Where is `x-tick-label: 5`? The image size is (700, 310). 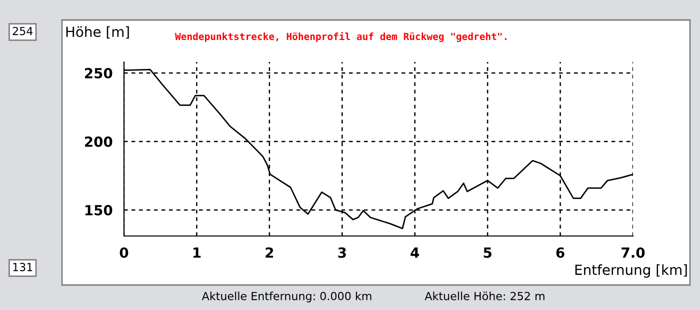
x-tick-label: 5 is located at coordinates (488, 253).